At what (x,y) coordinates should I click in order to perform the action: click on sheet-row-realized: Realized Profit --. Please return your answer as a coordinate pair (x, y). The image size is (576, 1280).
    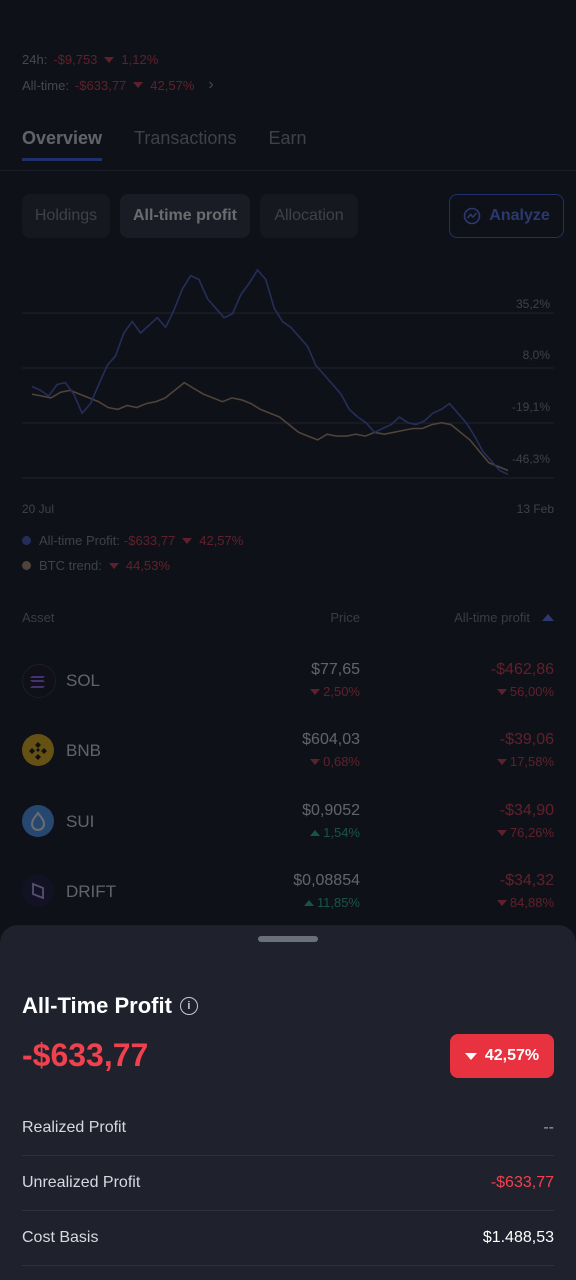
    Looking at the image, I should click on (288, 1128).